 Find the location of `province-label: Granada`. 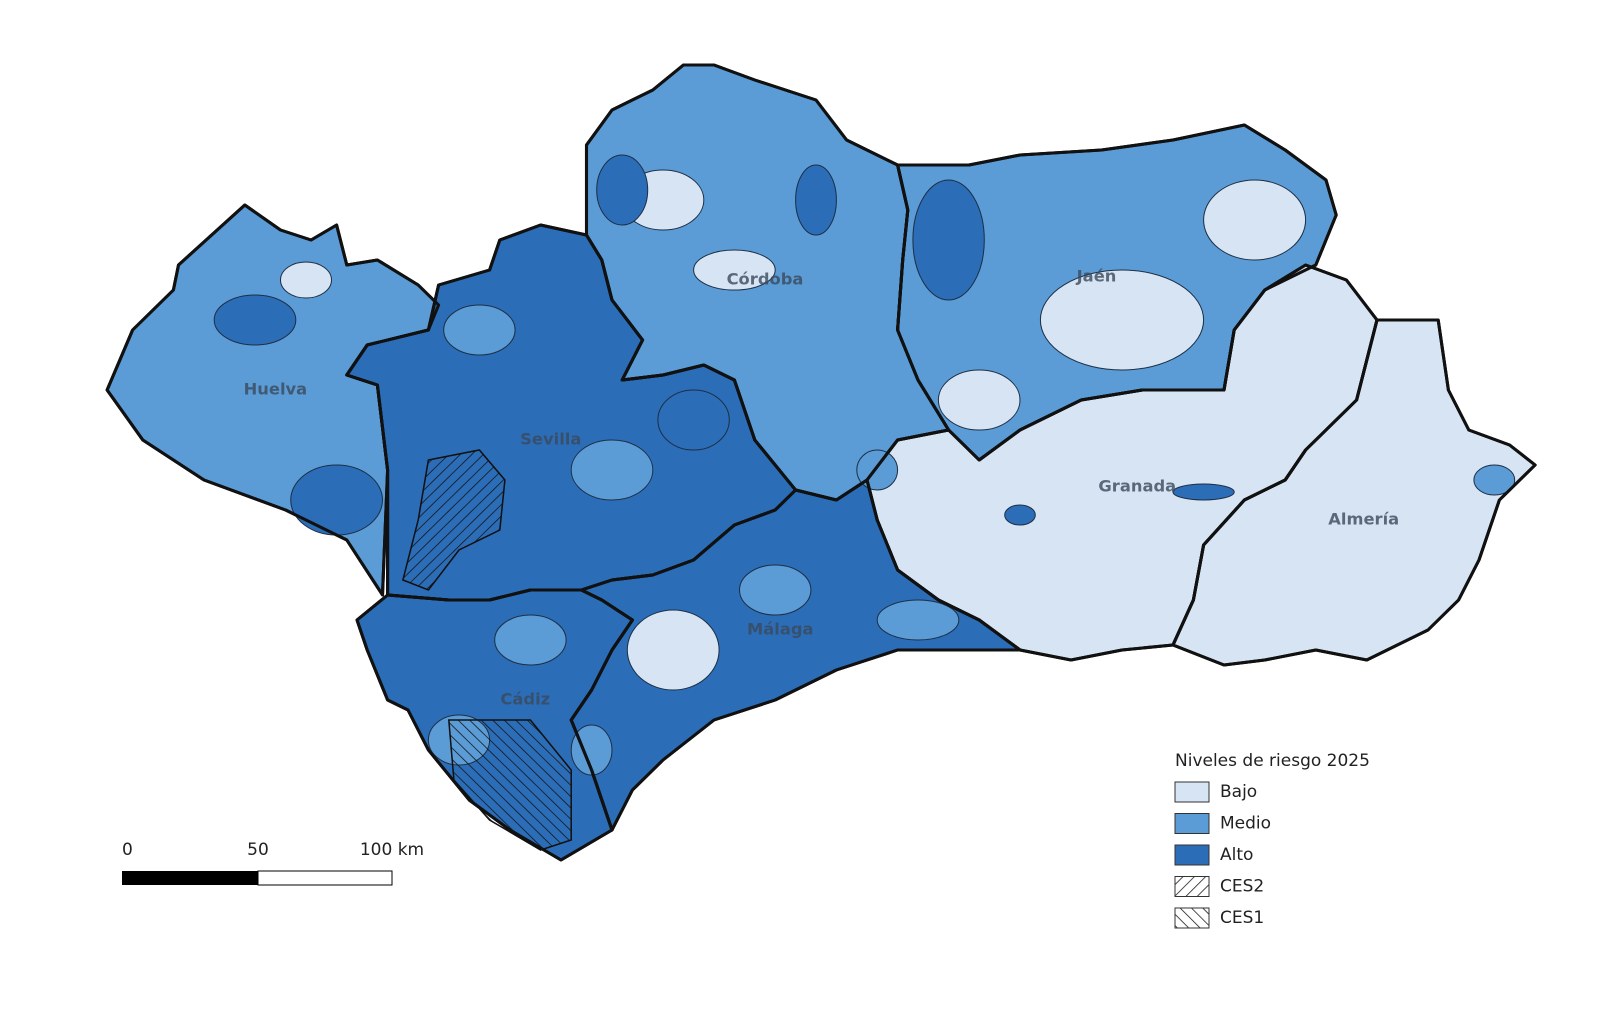

province-label: Granada is located at coordinates (1137, 486).